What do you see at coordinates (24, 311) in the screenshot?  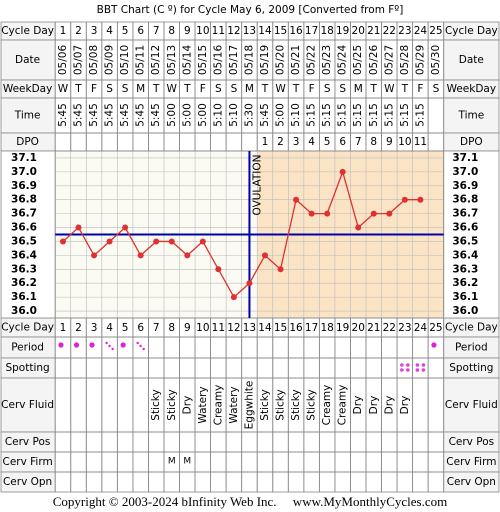 I see `y-tick-label: 36.0` at bounding box center [24, 311].